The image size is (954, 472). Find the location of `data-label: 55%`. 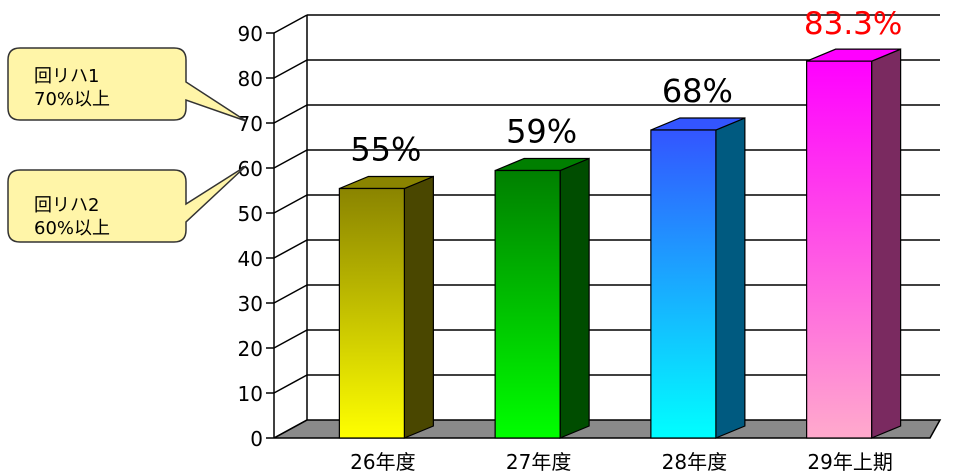

data-label: 55% is located at coordinates (385, 150).